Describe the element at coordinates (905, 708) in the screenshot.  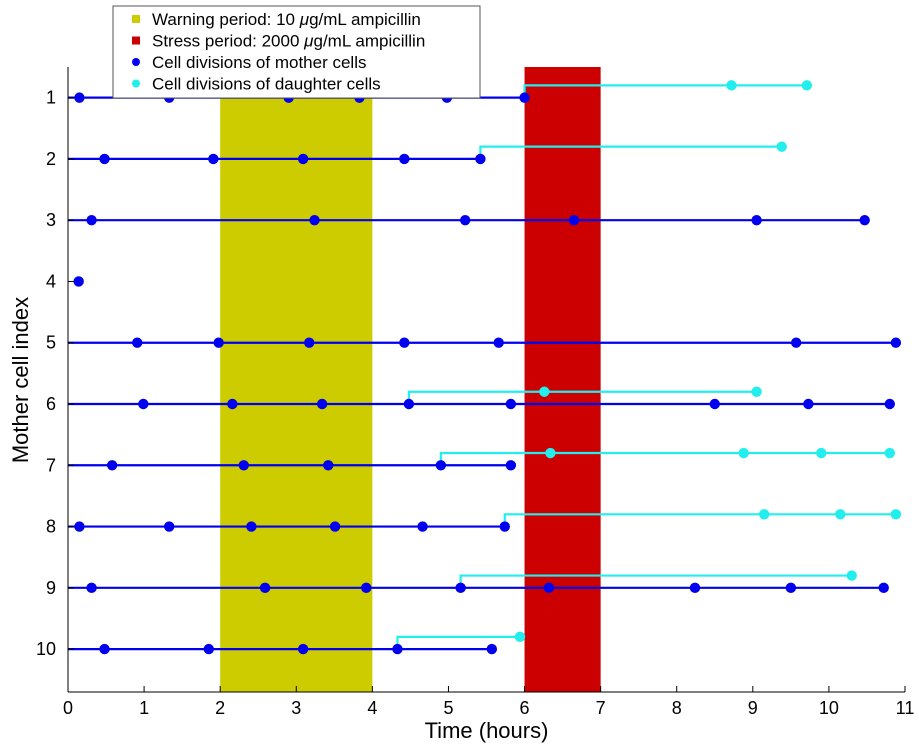
I see `x-tick-label-11: 11` at that location.